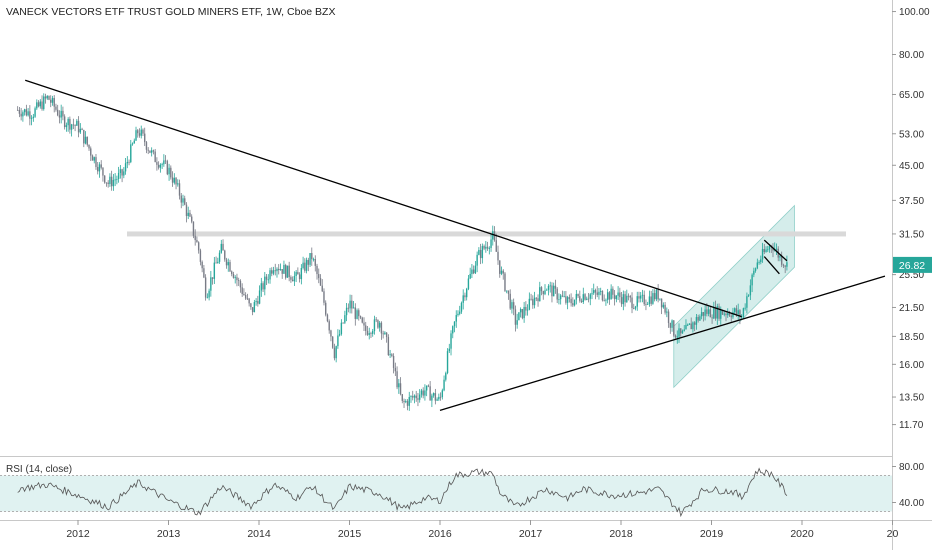 Image resolution: width=932 pixels, height=555 pixels. What do you see at coordinates (446, 493) in the screenshot?
I see `rsi-band-layer` at bounding box center [446, 493].